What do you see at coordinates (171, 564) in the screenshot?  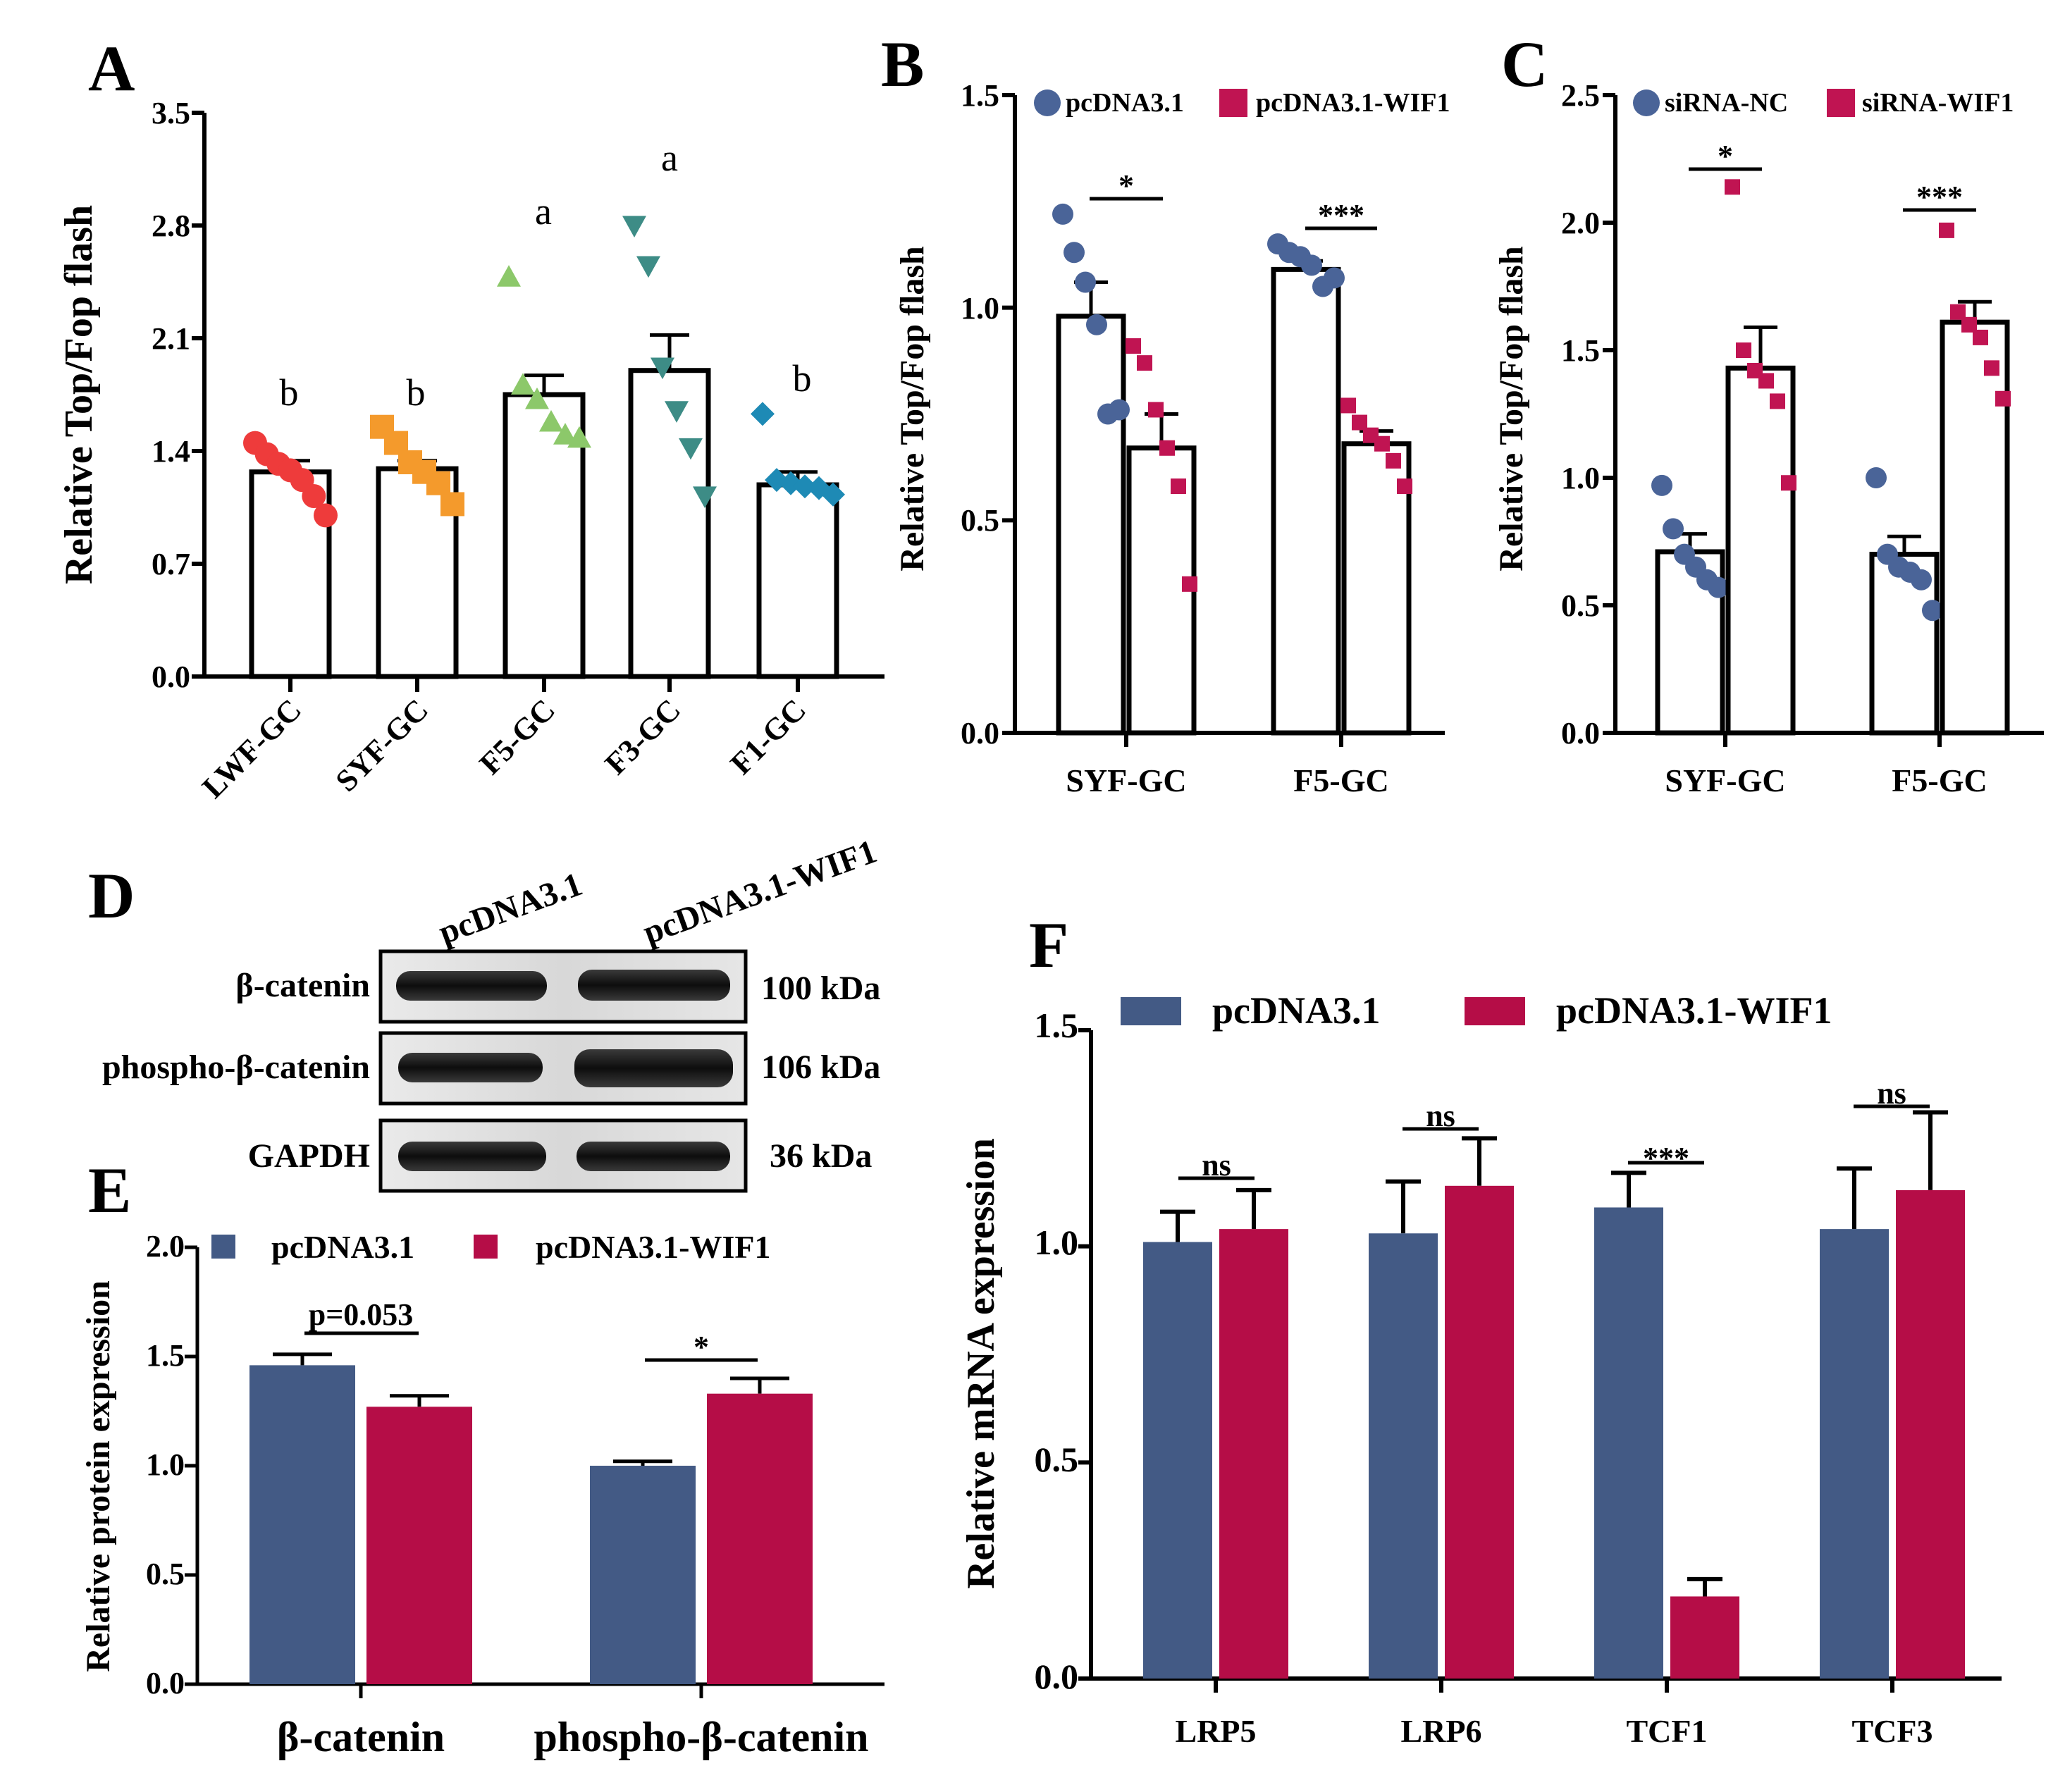 I see `panel-a-ytick-1: 0.7` at bounding box center [171, 564].